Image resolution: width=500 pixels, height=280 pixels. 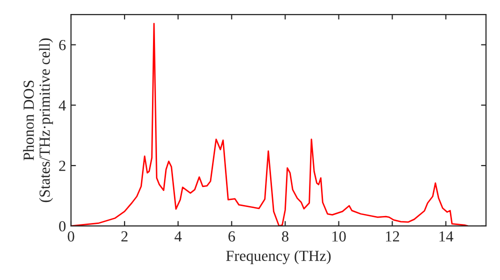 What do you see at coordinates (71, 236) in the screenshot?
I see `x-tick-label: 0` at bounding box center [71, 236].